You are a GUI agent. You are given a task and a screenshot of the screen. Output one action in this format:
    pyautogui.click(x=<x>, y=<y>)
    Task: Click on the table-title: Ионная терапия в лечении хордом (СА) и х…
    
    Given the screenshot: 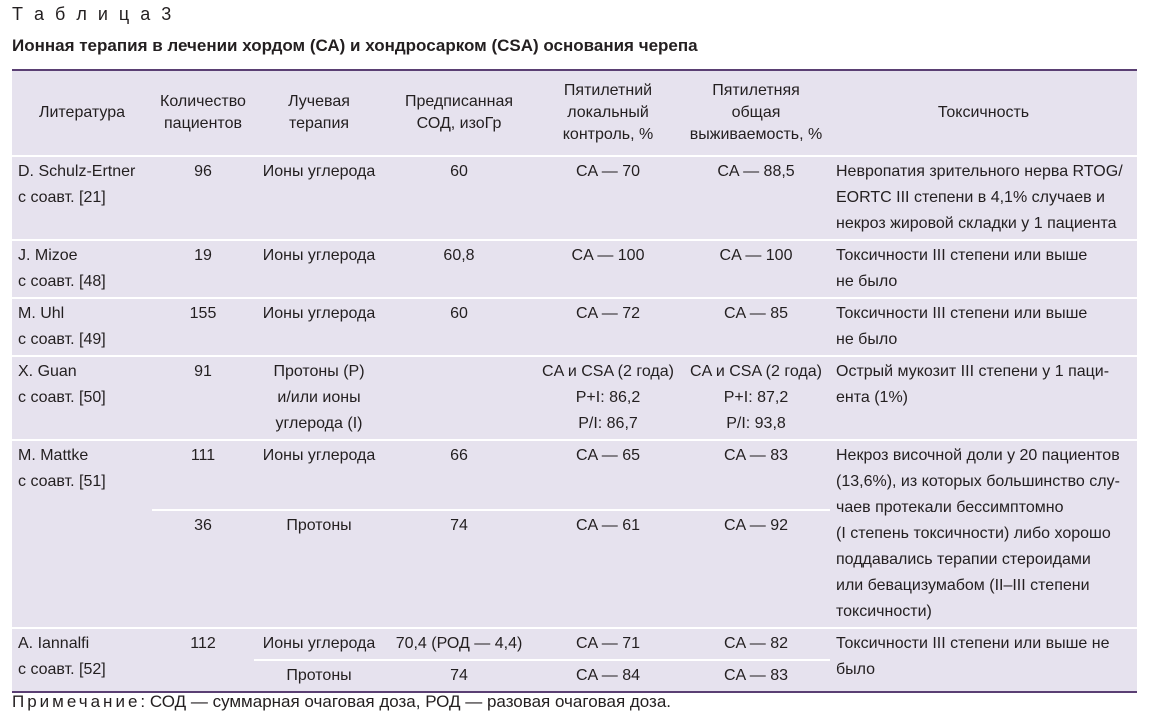 What is the action you would take?
    pyautogui.click(x=355, y=45)
    